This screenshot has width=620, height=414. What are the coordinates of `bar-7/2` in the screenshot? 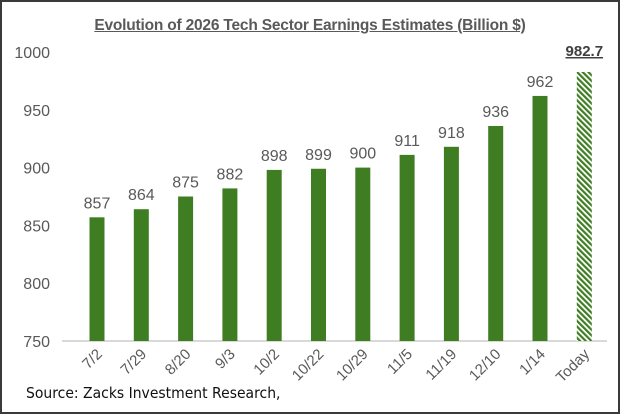 It's located at (97, 279).